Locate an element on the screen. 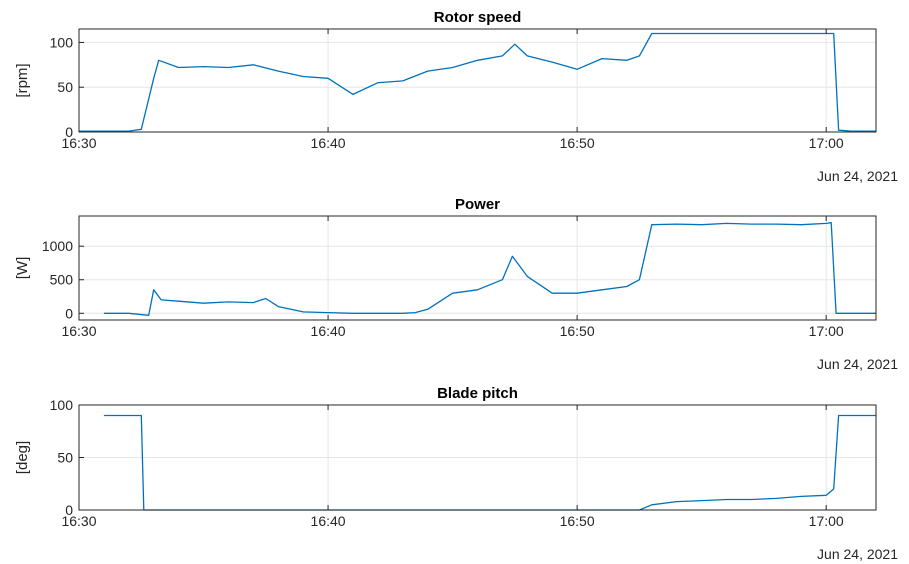 The image size is (909, 564). y-tick-label: 1000 is located at coordinates (57, 246).